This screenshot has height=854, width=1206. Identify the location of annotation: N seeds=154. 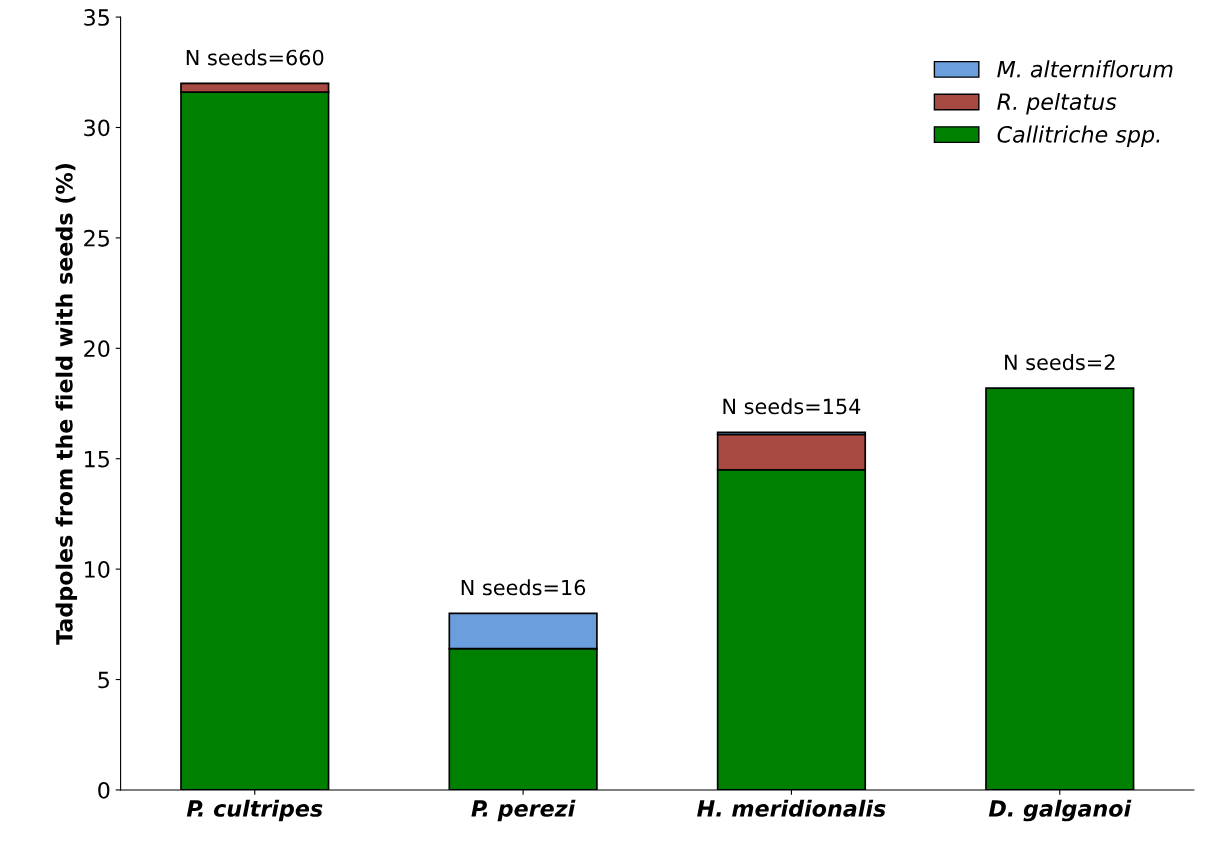
(792, 406).